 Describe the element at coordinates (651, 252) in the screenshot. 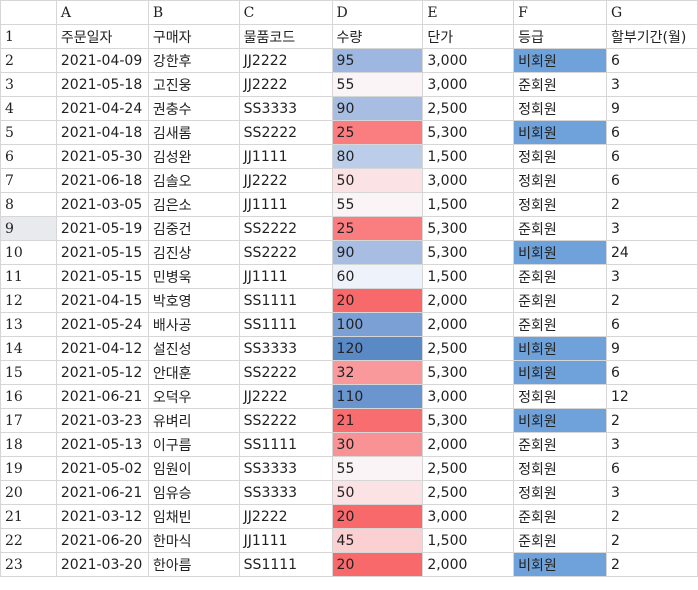

I see `cell-installment-months: 24` at that location.